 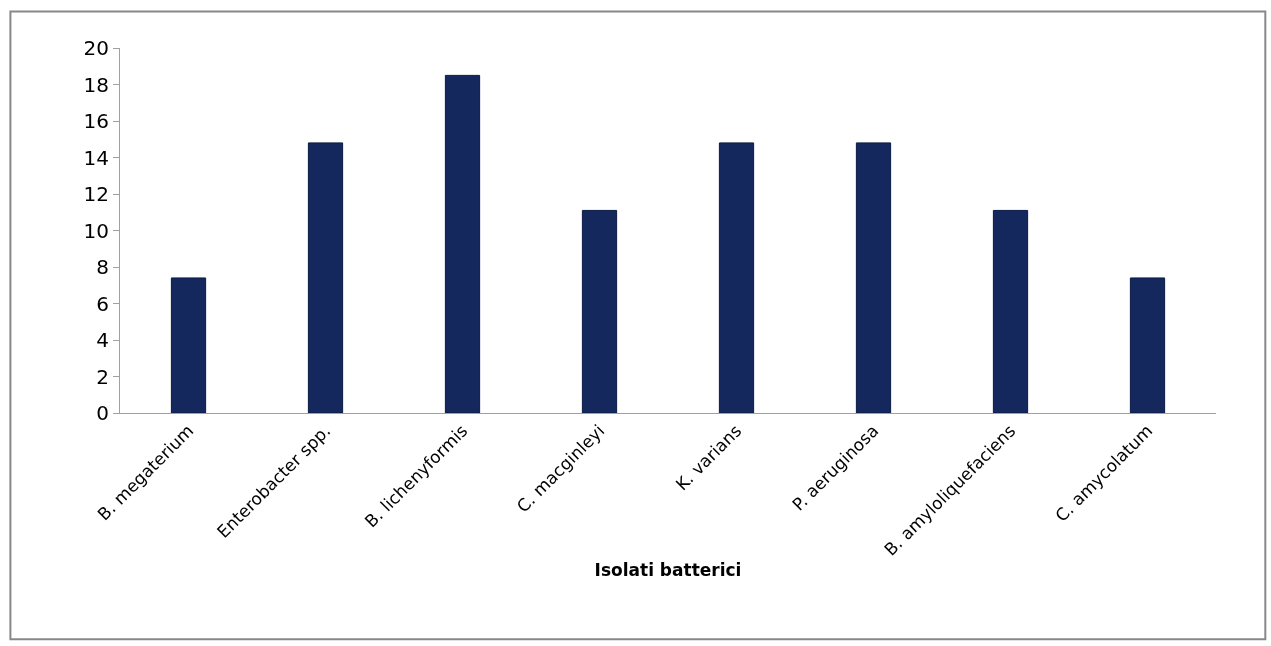 What do you see at coordinates (96, 157) in the screenshot?
I see `y-tick-label: 14` at bounding box center [96, 157].